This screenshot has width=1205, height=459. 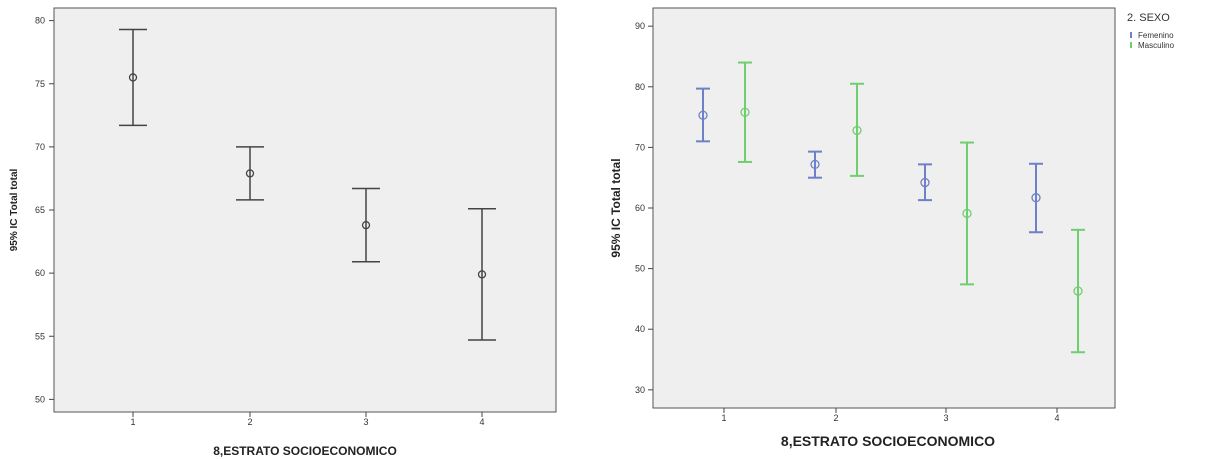 I want to click on legend-title: 2. SEXO, so click(x=1148, y=18).